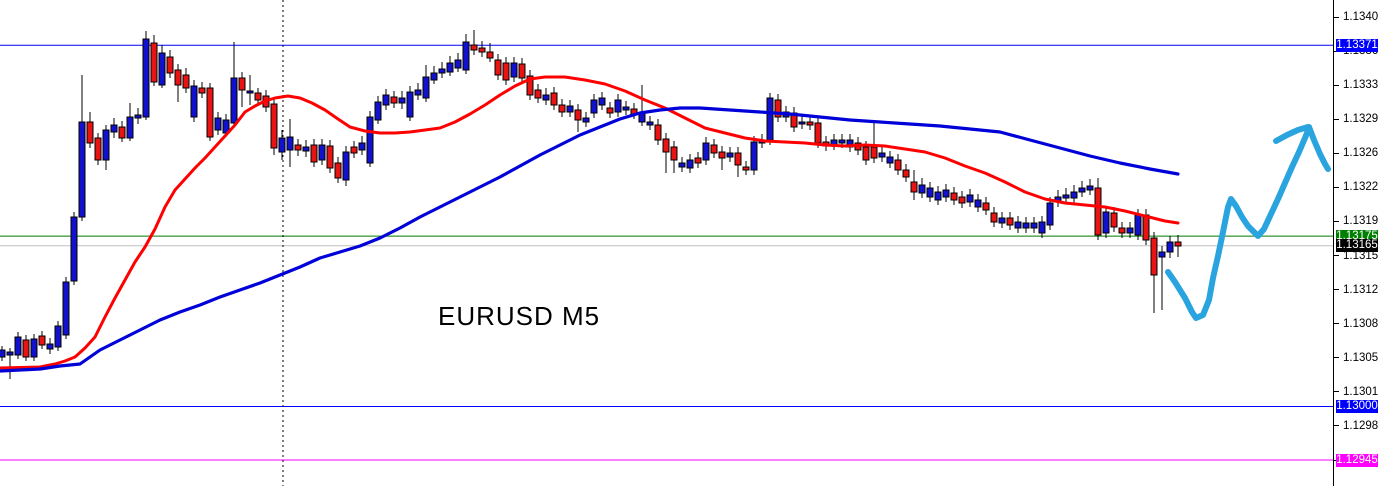 This screenshot has height=486, width=1378. What do you see at coordinates (1318, 148) in the screenshot?
I see `forecast-arrow-head-right` at bounding box center [1318, 148].